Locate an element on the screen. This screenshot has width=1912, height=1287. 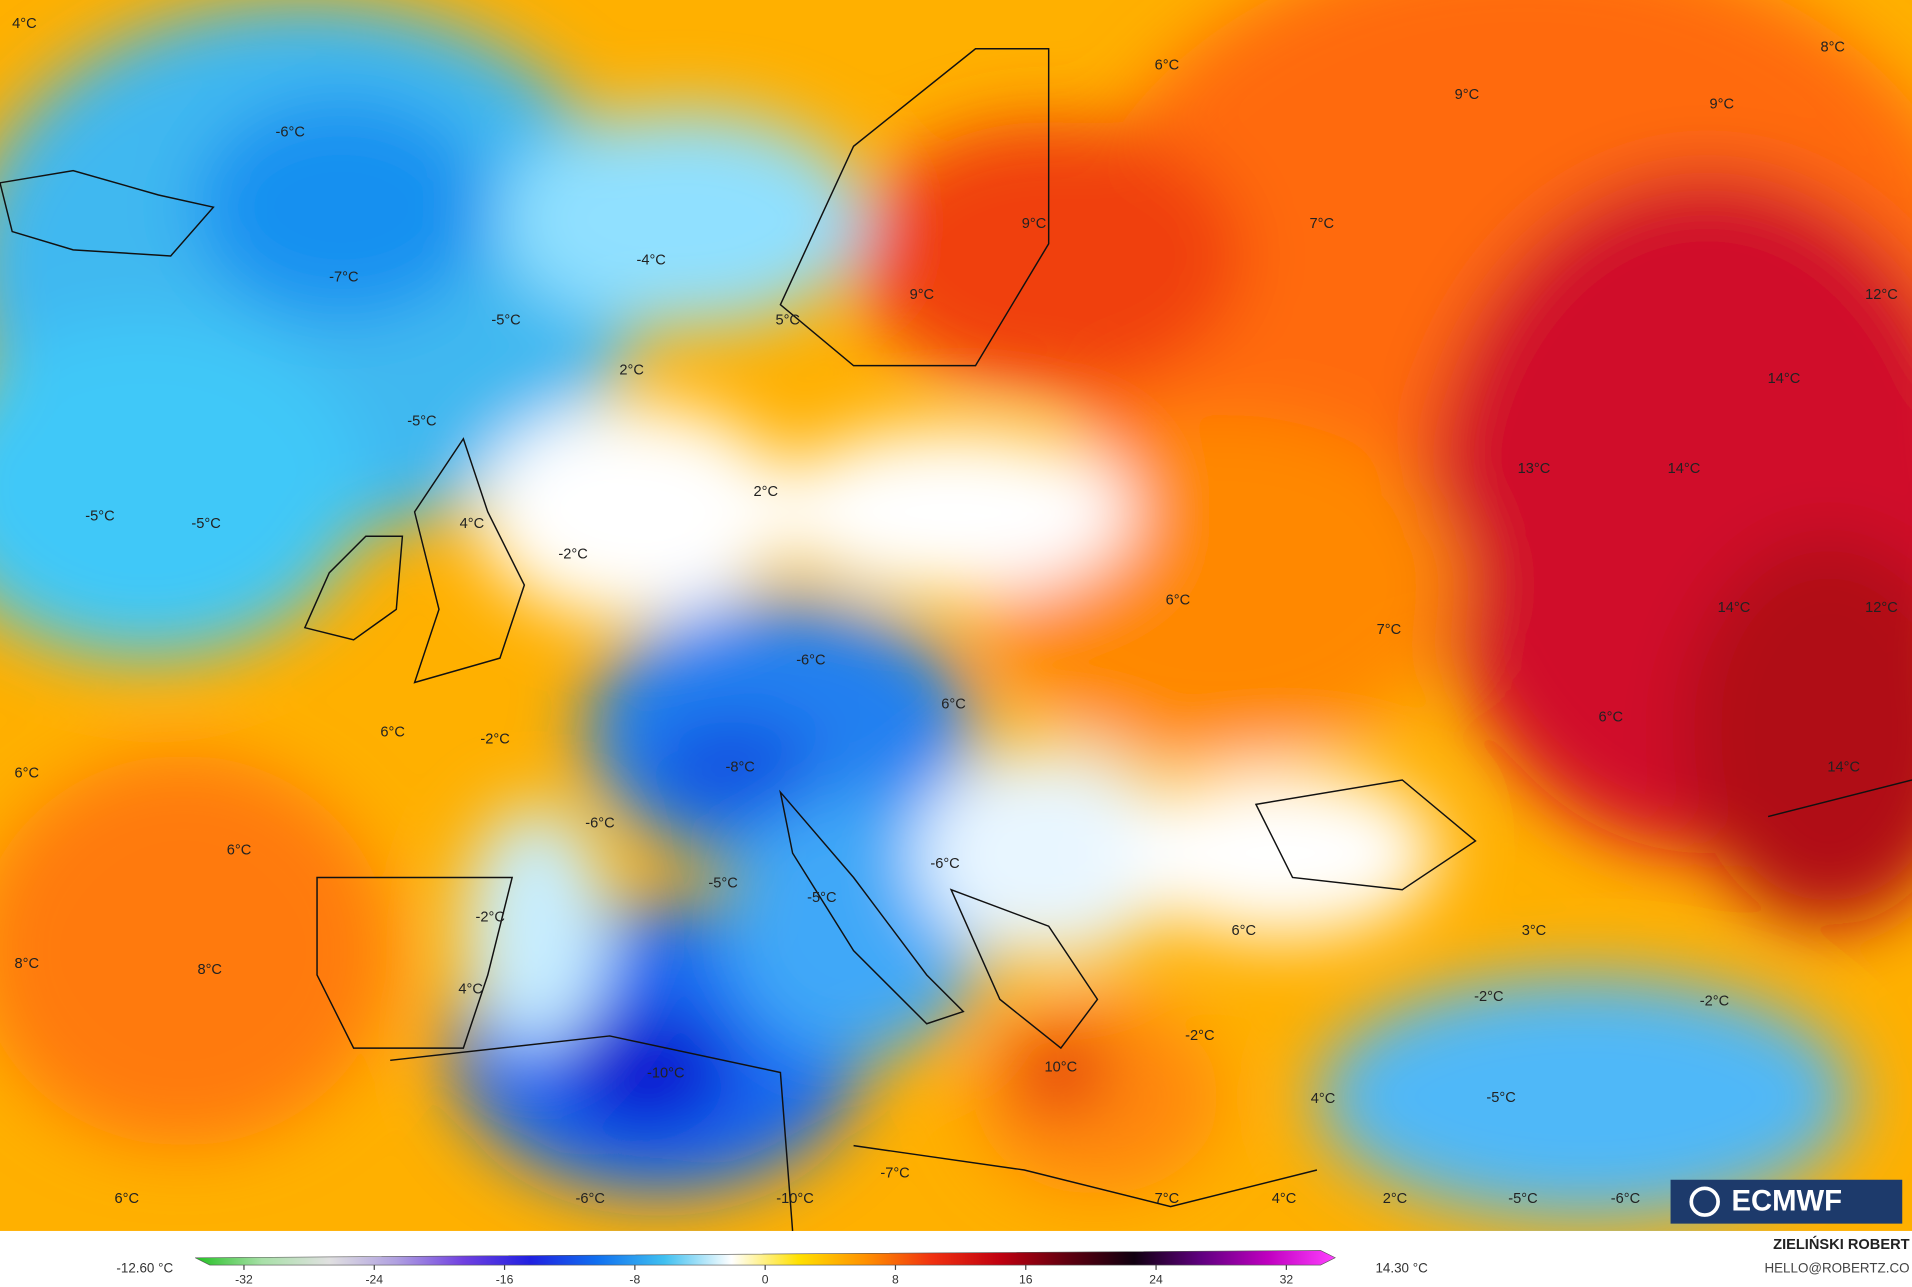
temperature-label: -8°C is located at coordinates (739, 768).